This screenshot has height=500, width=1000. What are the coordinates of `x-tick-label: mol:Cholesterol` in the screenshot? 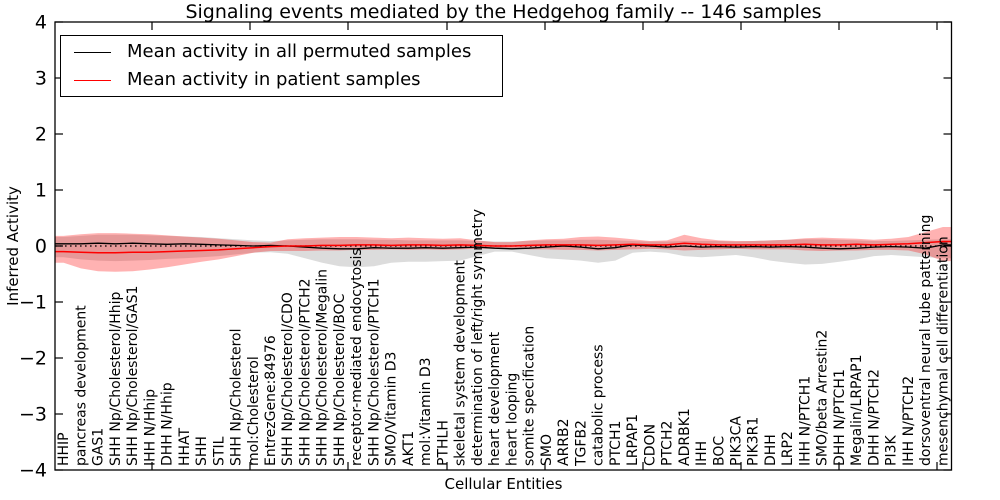 It's located at (254, 411).